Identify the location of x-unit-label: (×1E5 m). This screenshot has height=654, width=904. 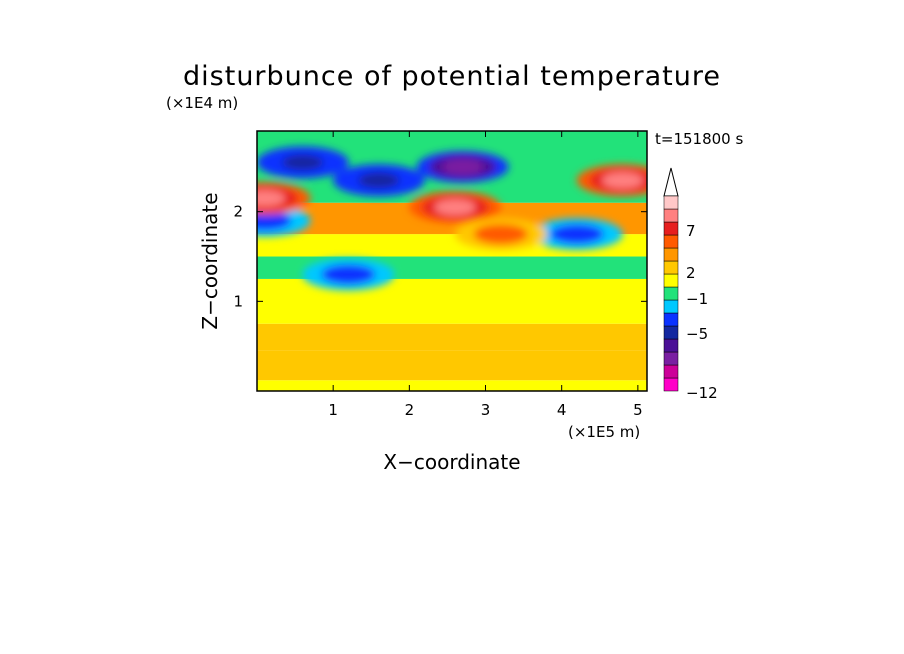
(604, 432).